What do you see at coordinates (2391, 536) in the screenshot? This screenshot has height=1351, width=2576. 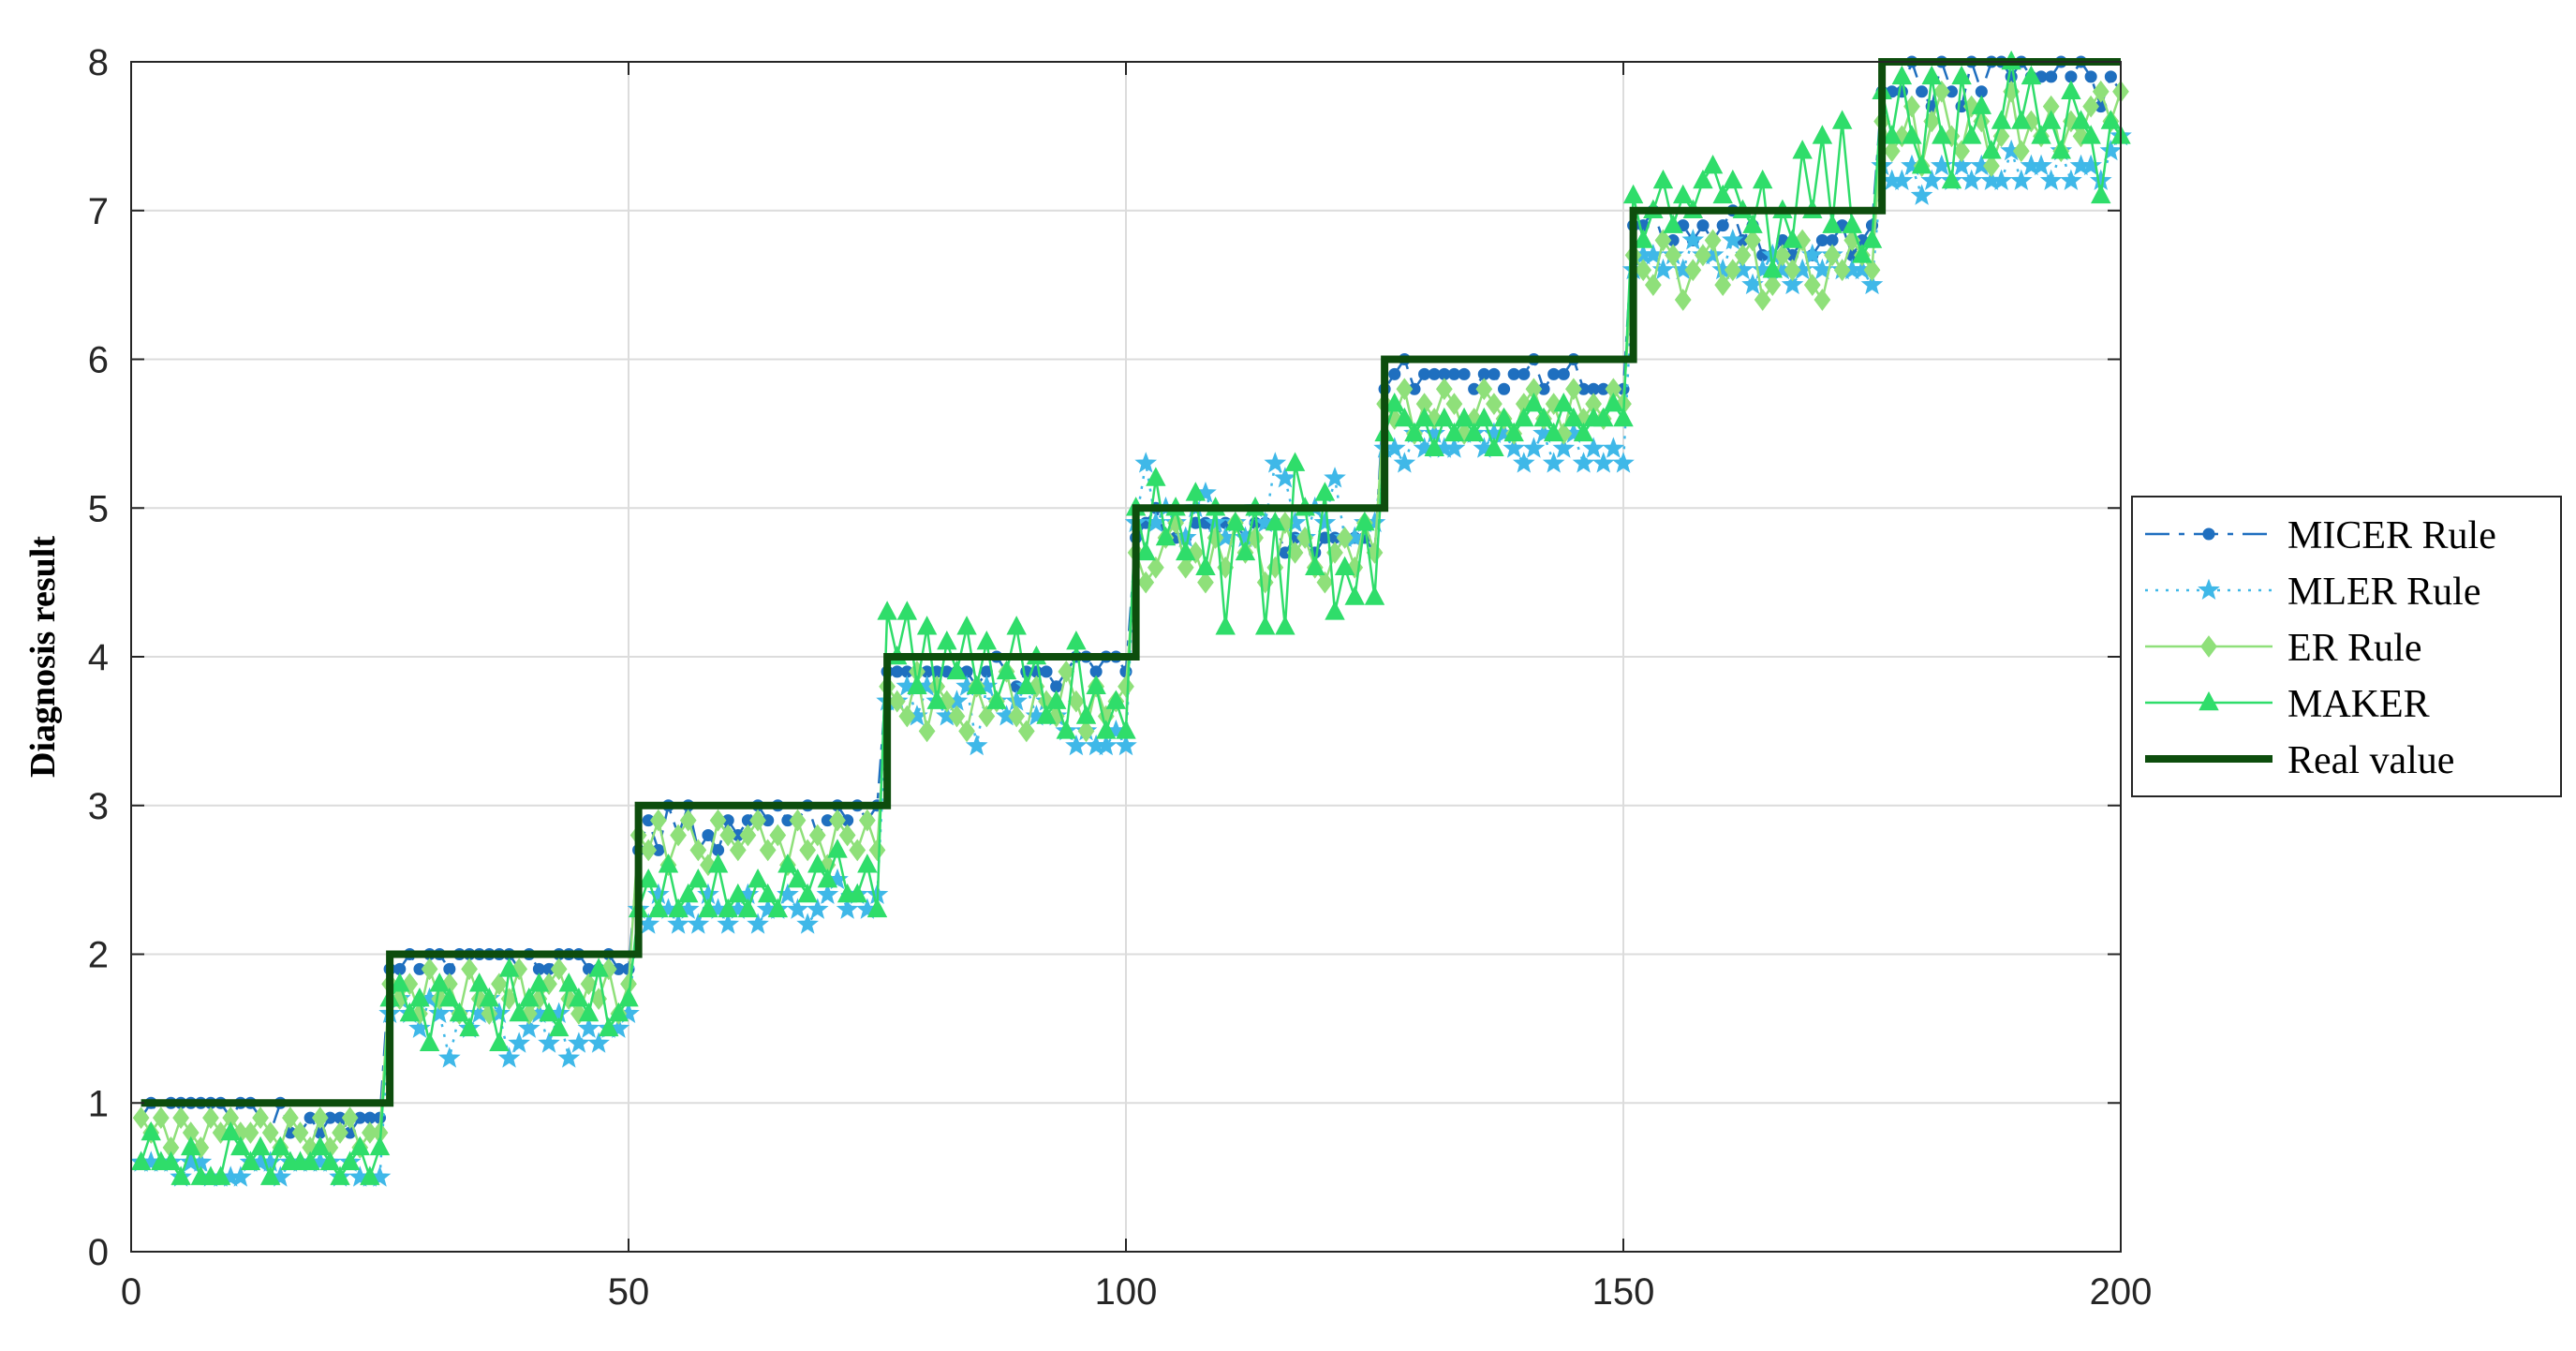 I see `legend-label: MICER Rule` at bounding box center [2391, 536].